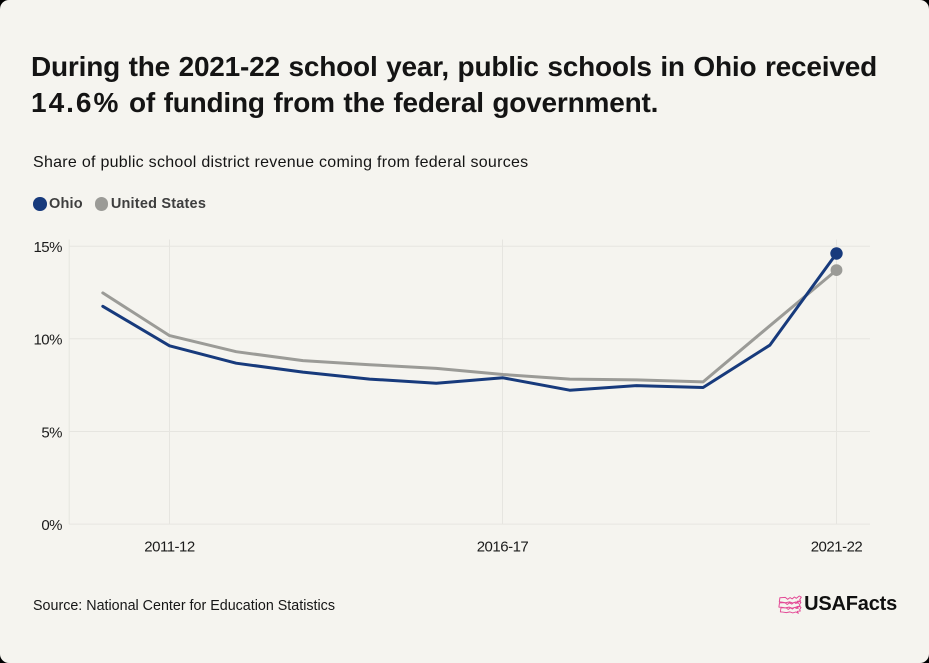 The height and width of the screenshot is (663, 929). I want to click on svg-text: 15%, so click(47, 247).